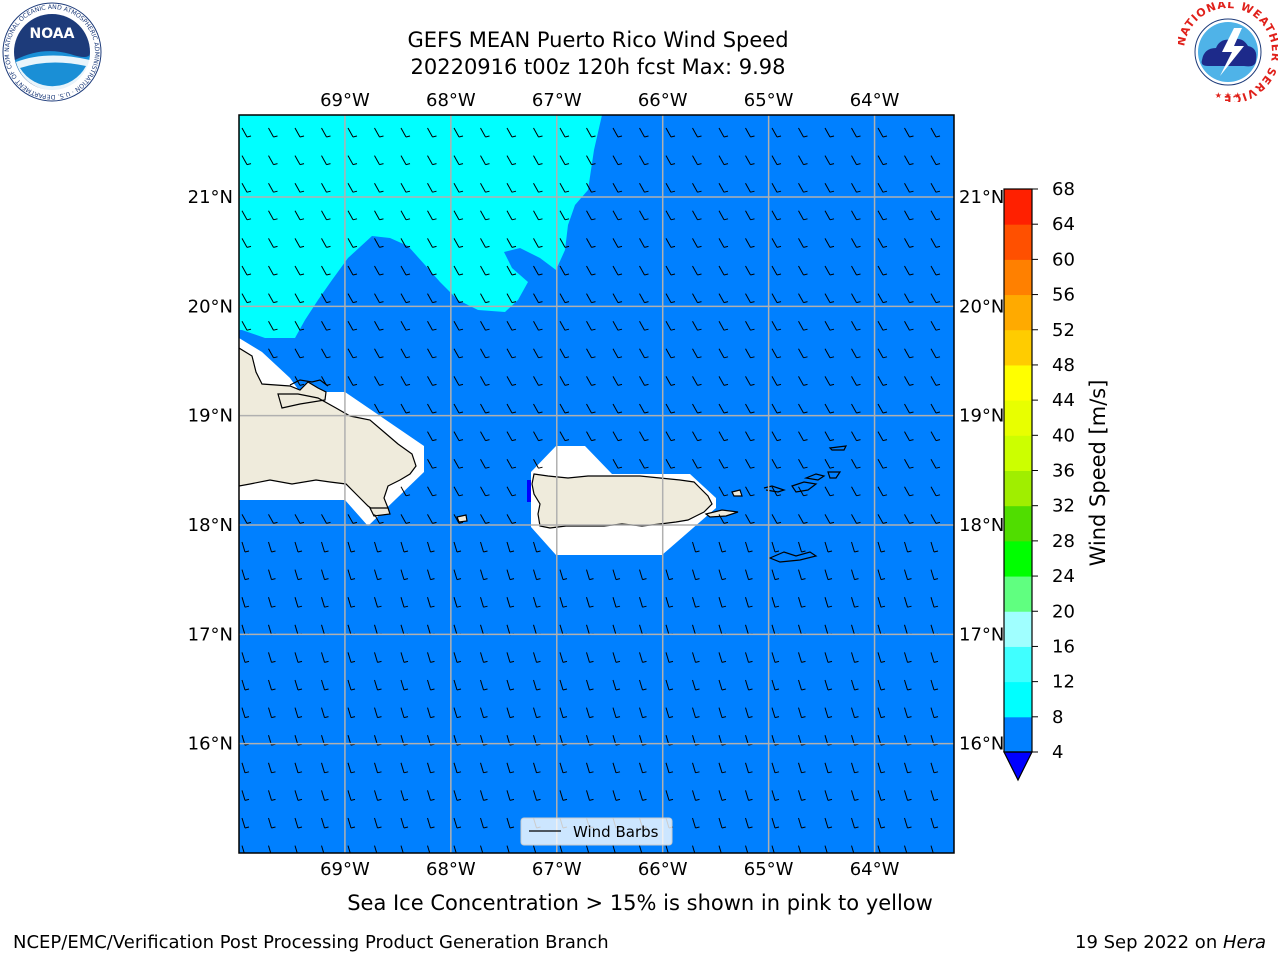 The image size is (1280, 960). I want to click on lat-label: 16°N, so click(981, 744).